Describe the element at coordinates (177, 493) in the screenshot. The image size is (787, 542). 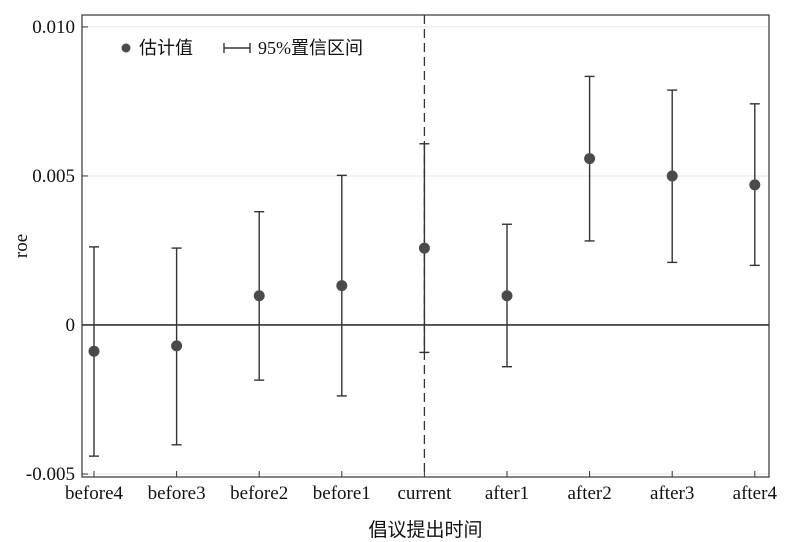
I see `x-tick-label: before3` at that location.